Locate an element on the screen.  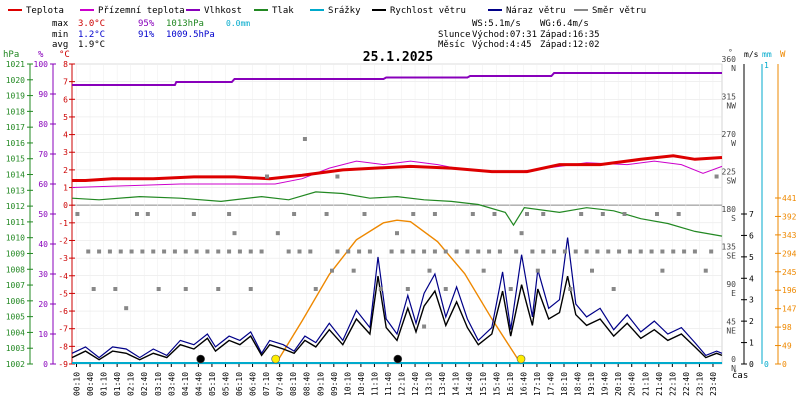
stats-max-rain: 0.0mm is located at coordinates (238, 23).